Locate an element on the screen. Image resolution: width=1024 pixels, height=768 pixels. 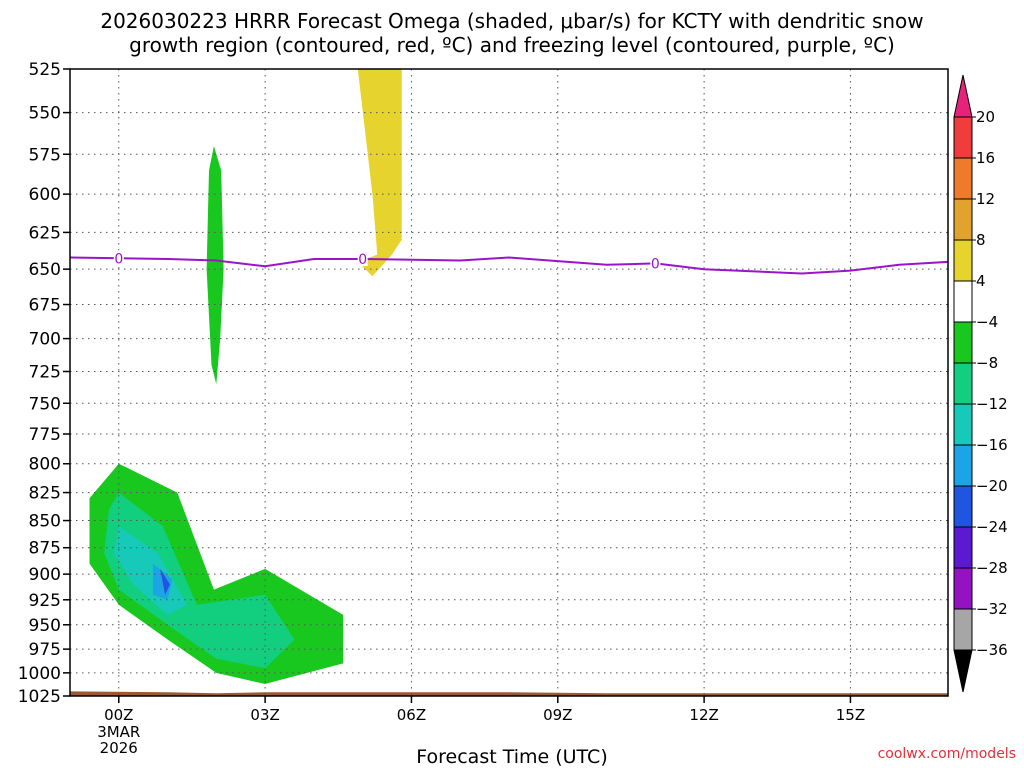
x-tick-label-00Z: 00Z is located at coordinates (118, 715).